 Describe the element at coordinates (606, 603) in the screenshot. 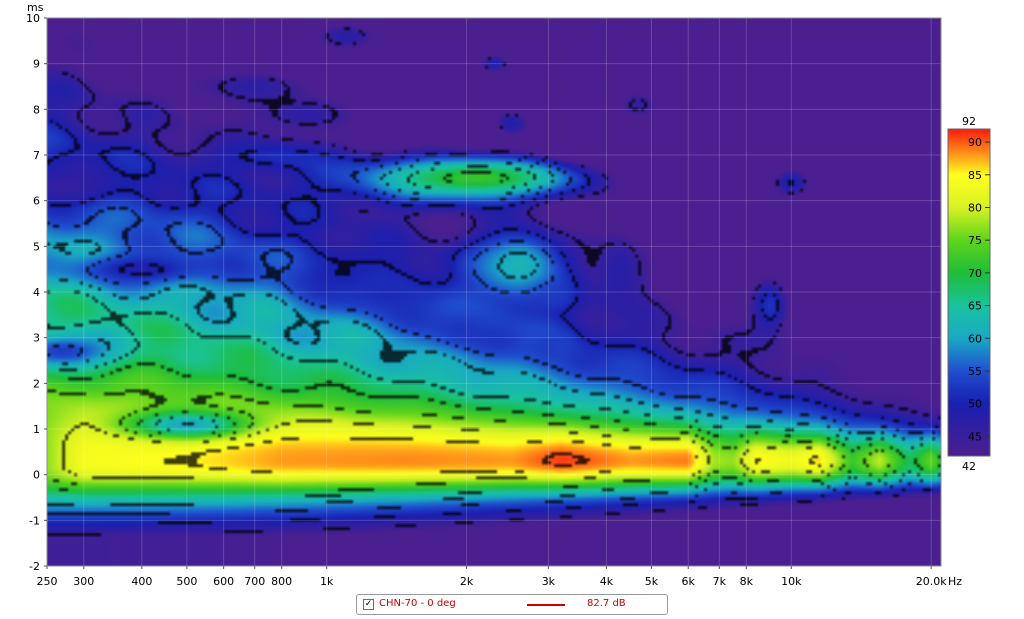

I see `legend-series-value: 82.7 dB` at that location.